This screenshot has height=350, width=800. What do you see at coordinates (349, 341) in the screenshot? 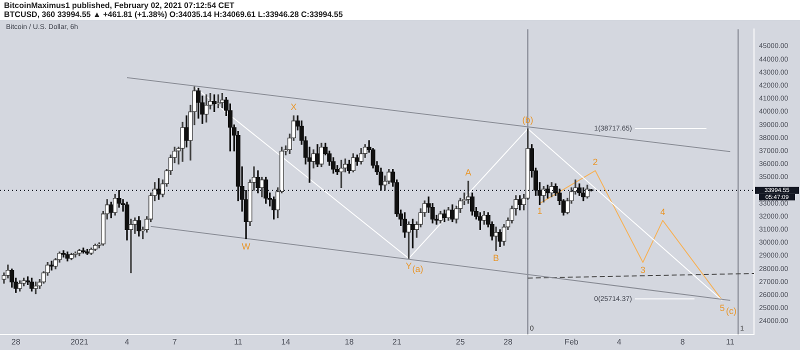
I see `x-tick-label: 18` at bounding box center [349, 341].